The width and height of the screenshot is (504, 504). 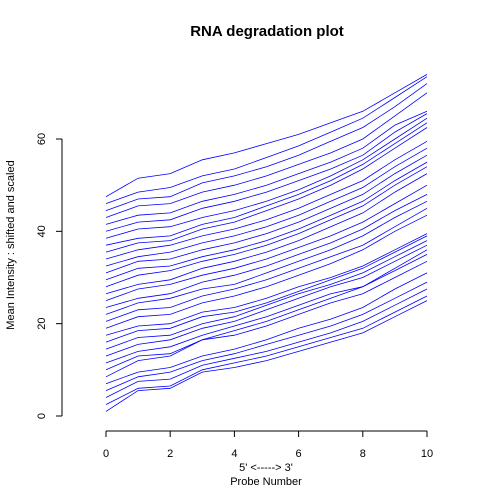 I want to click on y-axis-label: Mean Intensity : shifted and scaled, so click(x=11, y=244).